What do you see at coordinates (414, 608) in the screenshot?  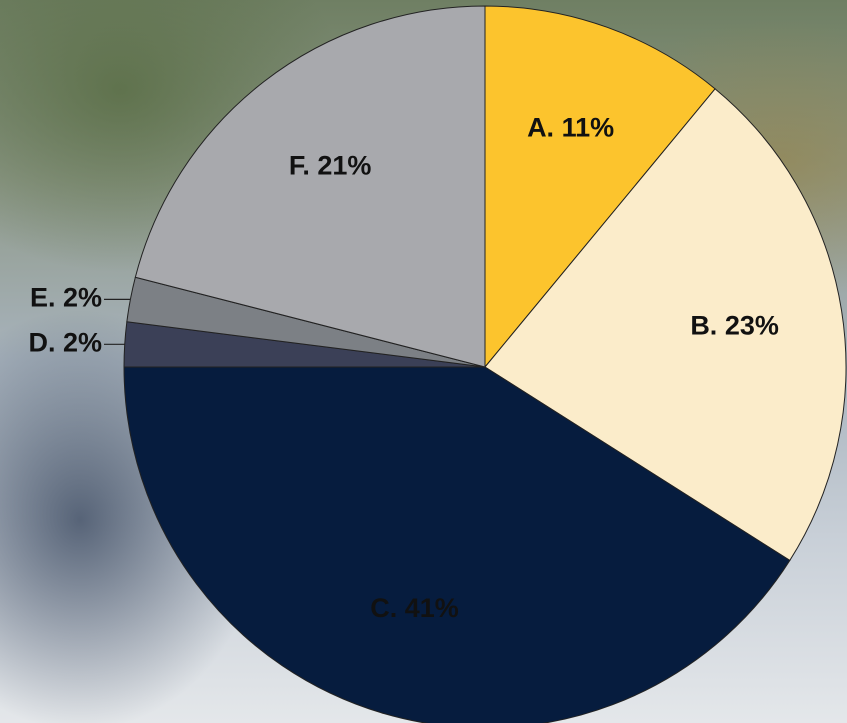 I see `slice-label: C. 41%` at bounding box center [414, 608].